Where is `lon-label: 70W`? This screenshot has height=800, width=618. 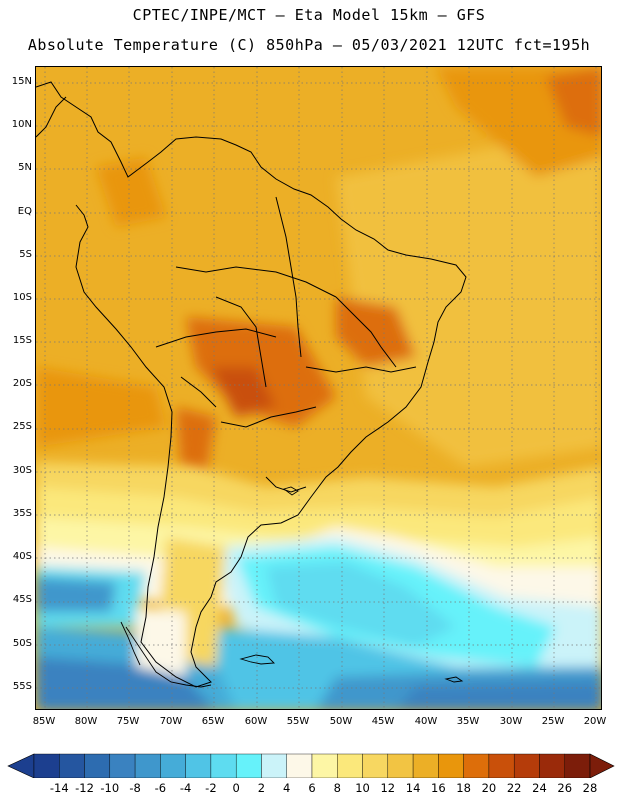
lon-label: 70W is located at coordinates (171, 721).